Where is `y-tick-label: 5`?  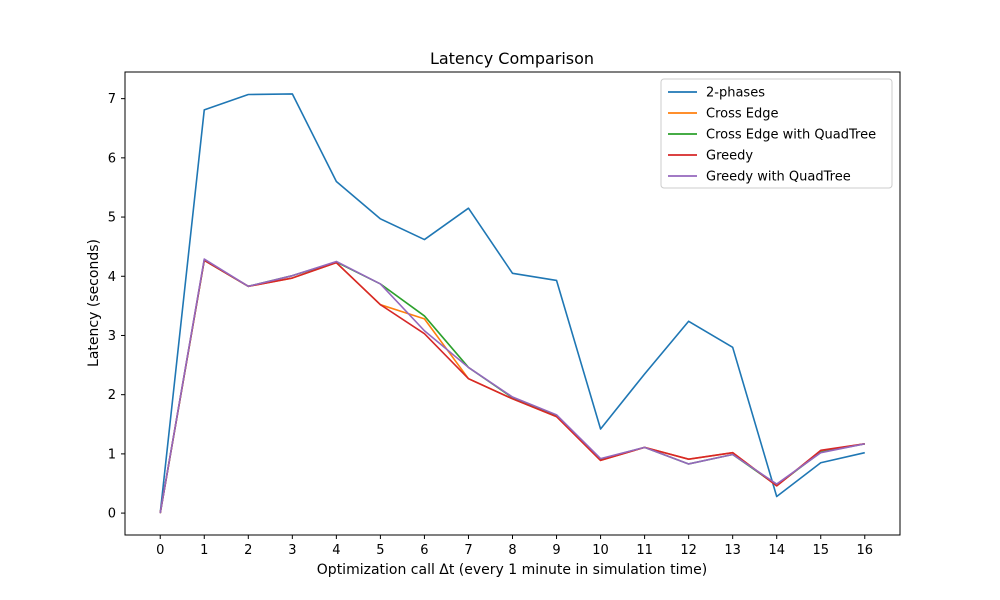
y-tick-label: 5 is located at coordinates (112, 218).